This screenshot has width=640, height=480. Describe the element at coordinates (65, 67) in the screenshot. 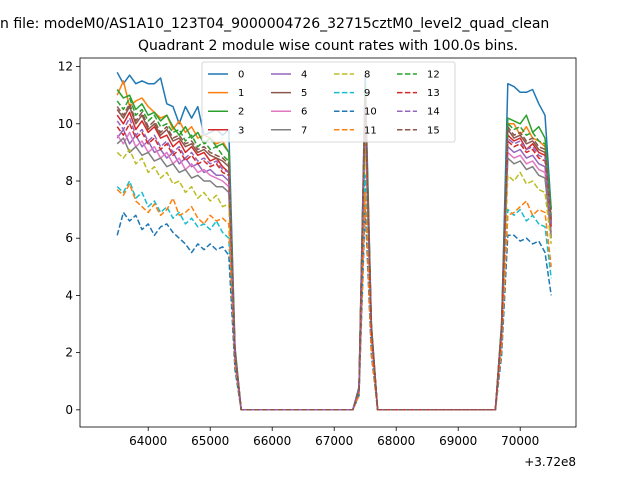

I see `y-tick-label: 12` at that location.